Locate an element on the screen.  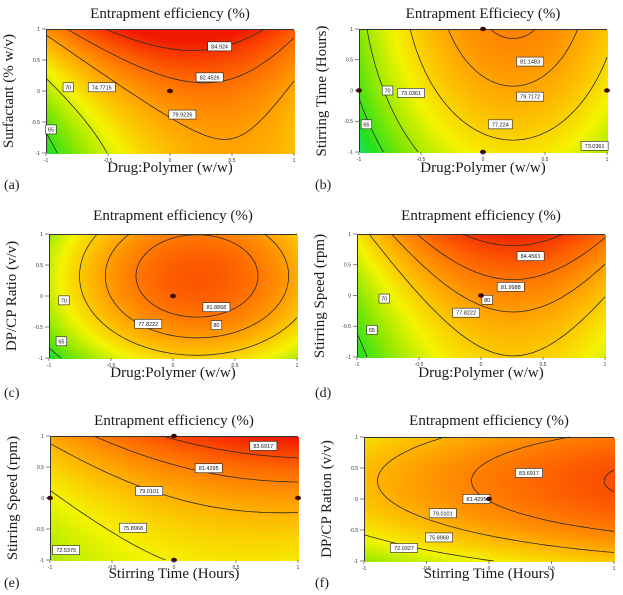
contour-label: 84.4561 is located at coordinates (530, 256).